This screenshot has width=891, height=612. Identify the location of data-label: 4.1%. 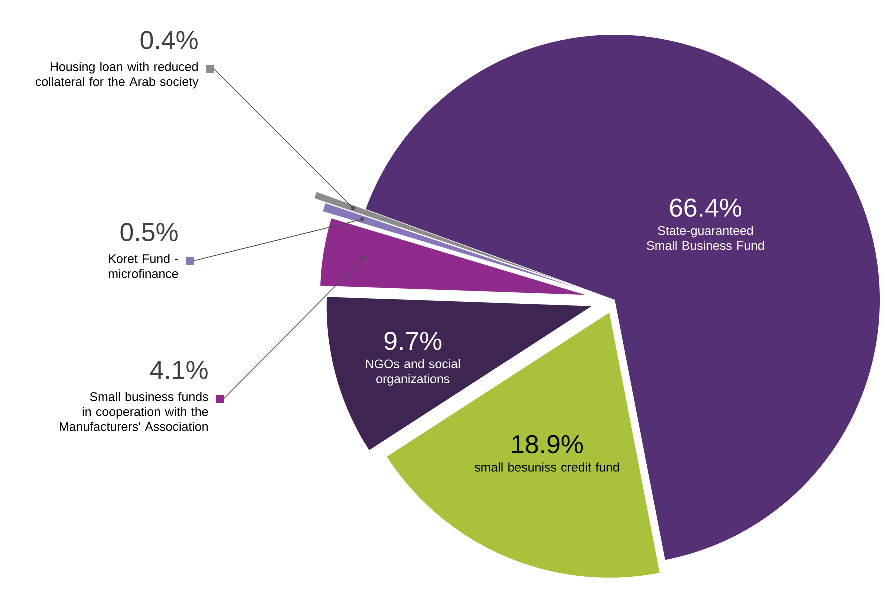
(179, 370).